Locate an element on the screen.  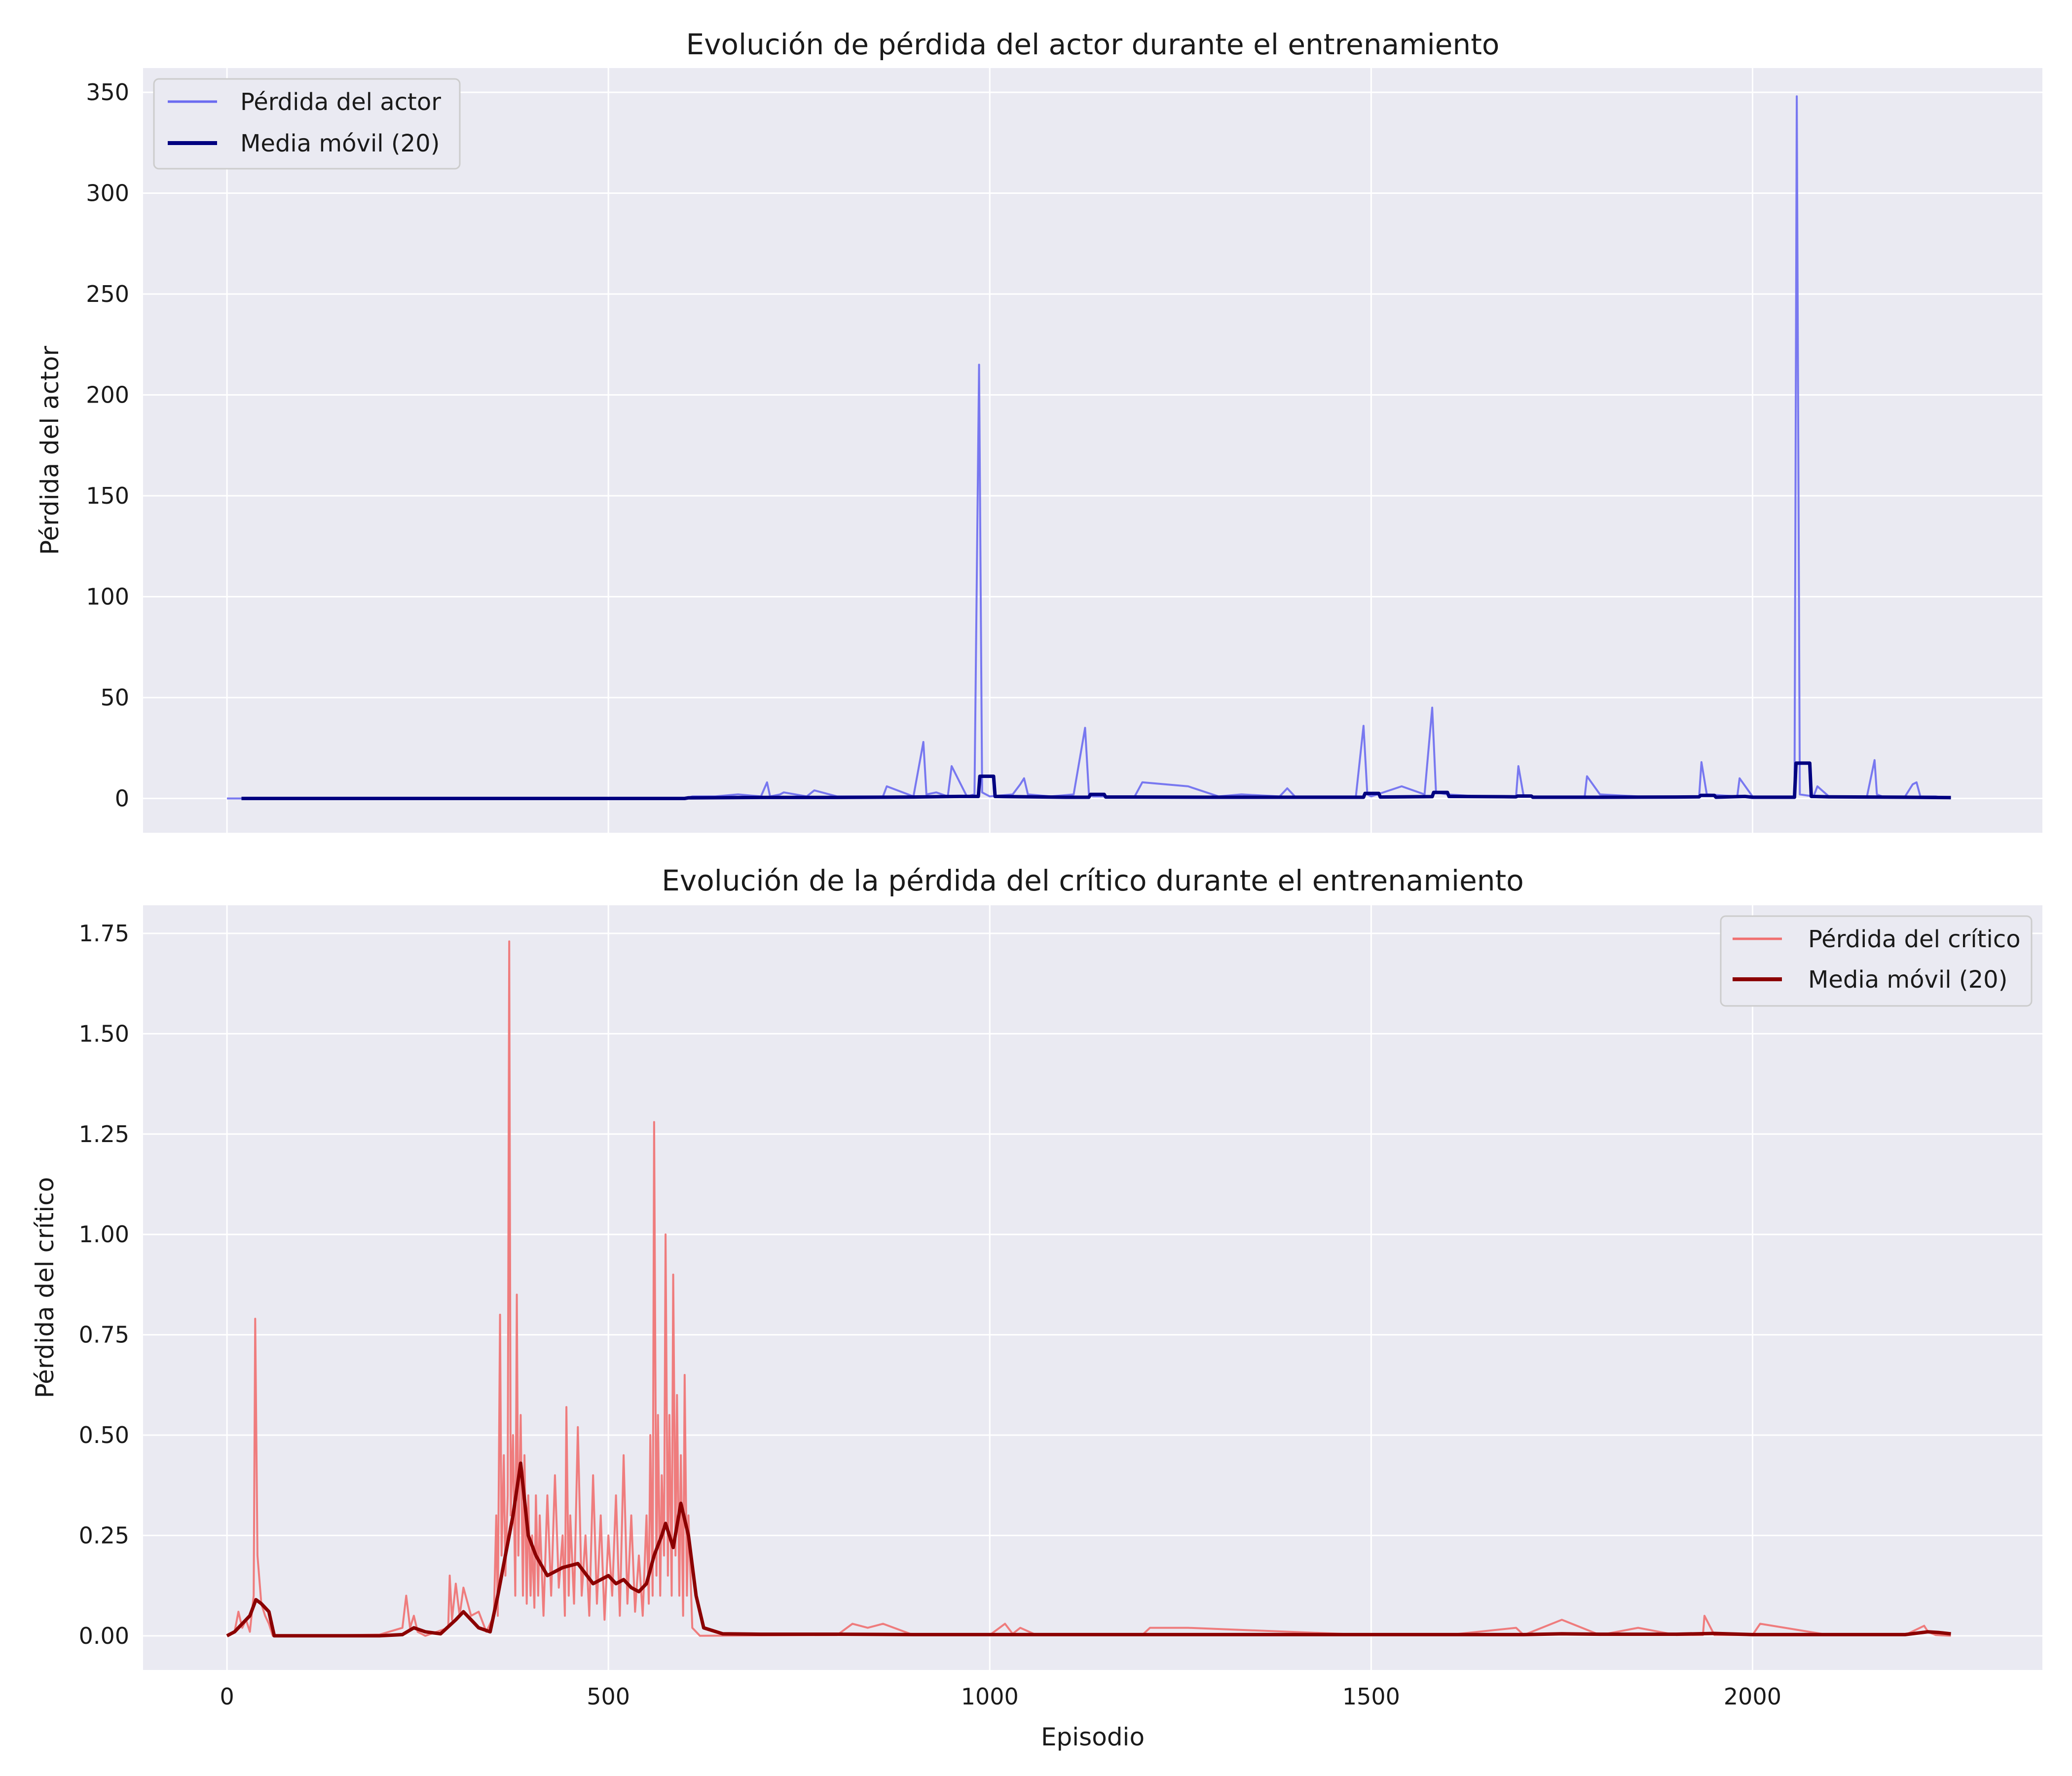
actor-legend-box is located at coordinates (307, 124).